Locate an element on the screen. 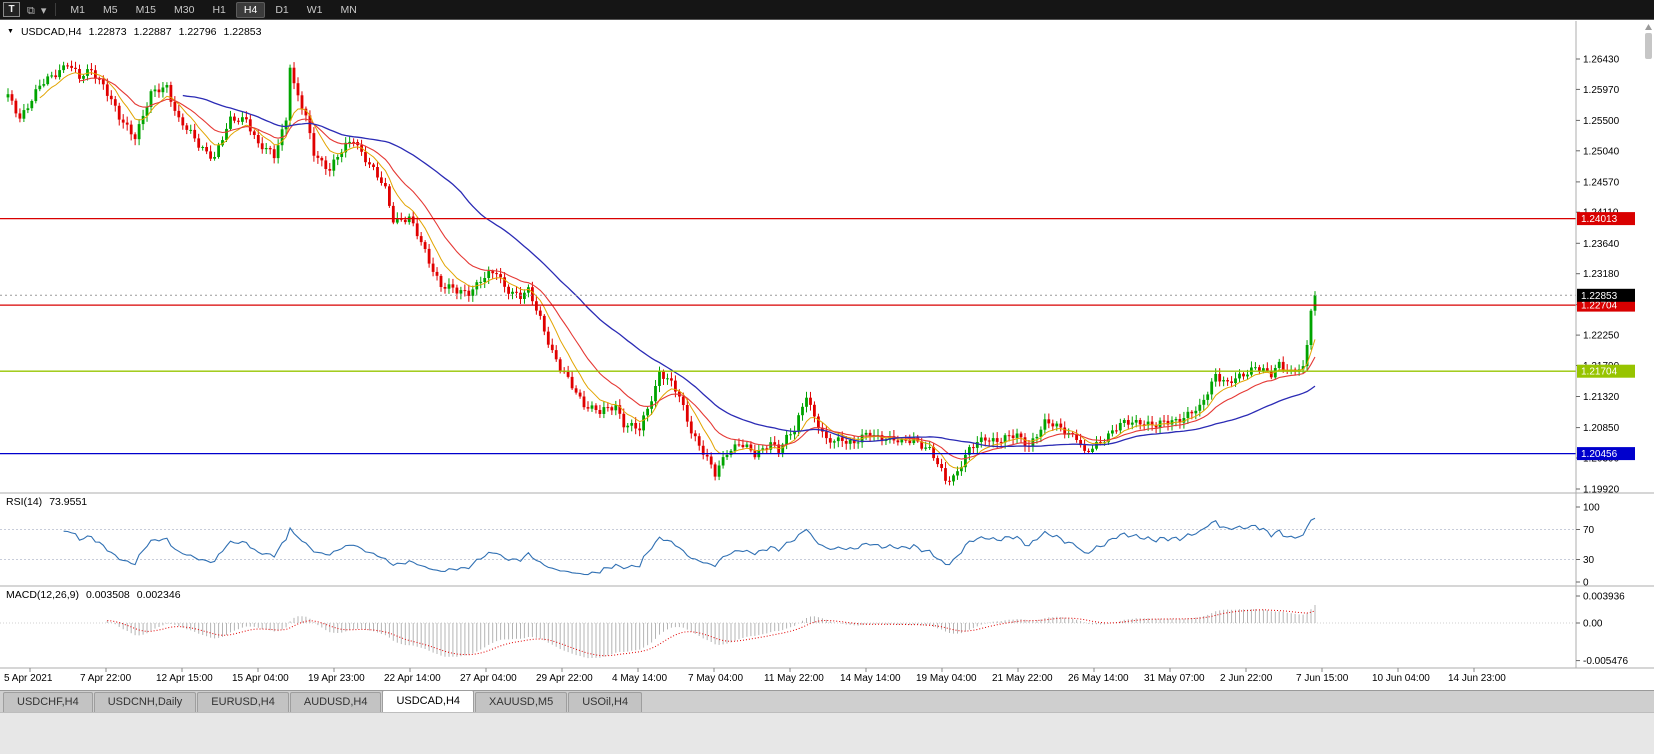 Image resolution: width=1654 pixels, height=754 pixels. chart-scrollbar-thumb is located at coordinates (1648, 46).